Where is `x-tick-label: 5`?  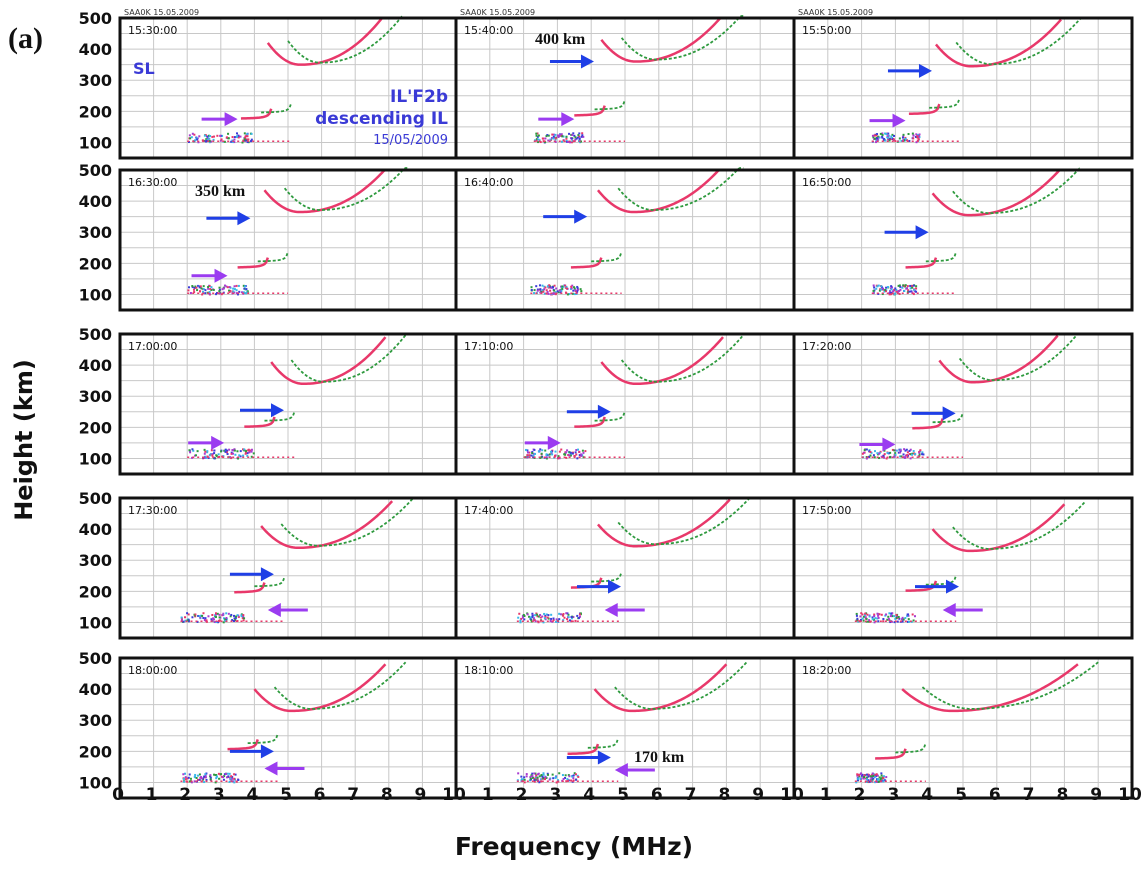 x-tick-label: 5 is located at coordinates (961, 795).